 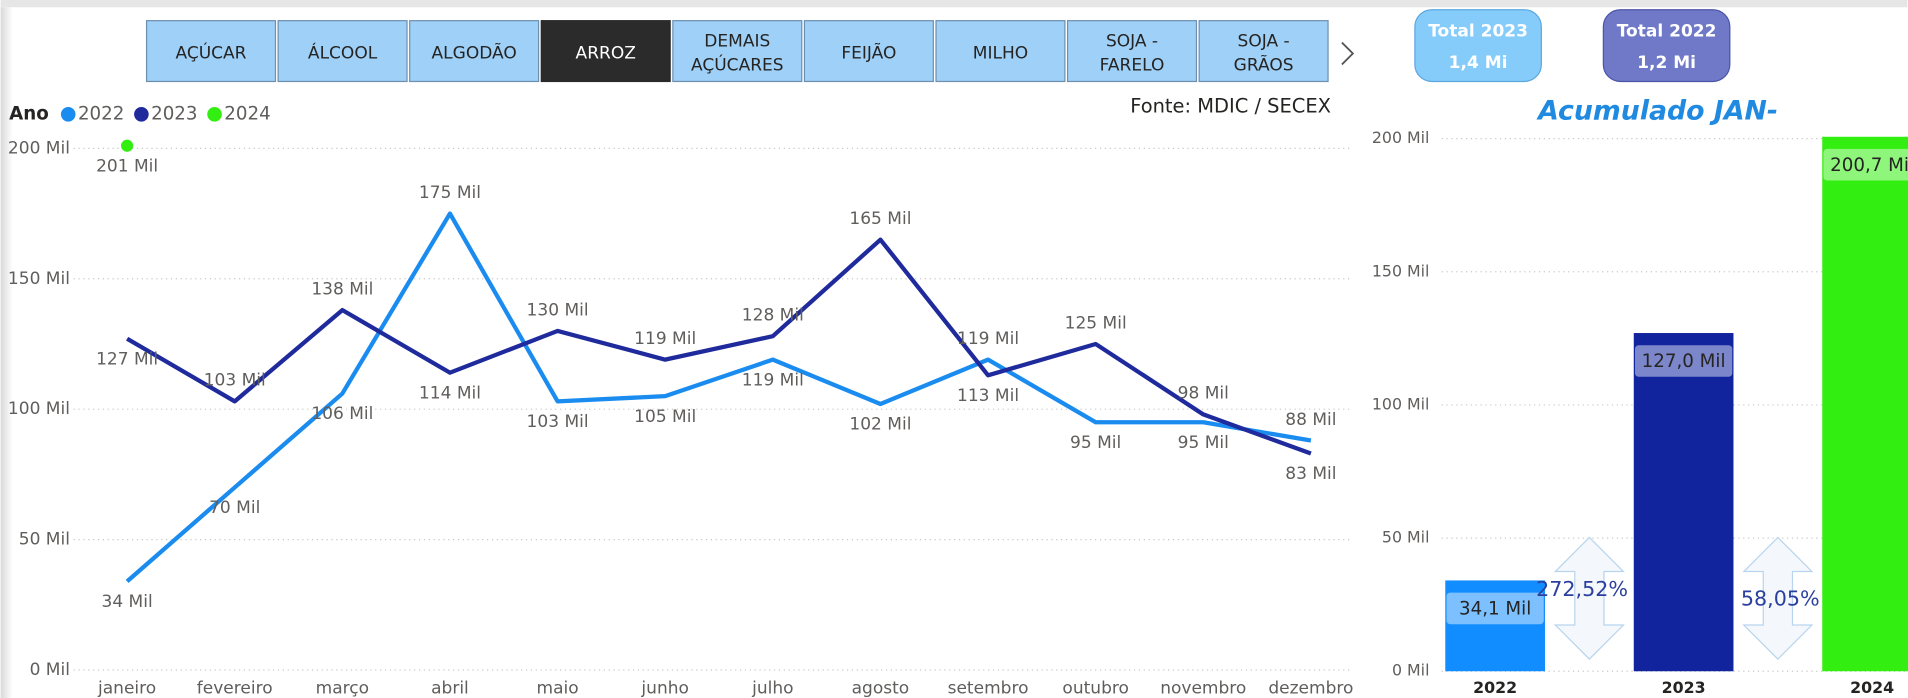 What do you see at coordinates (127, 166) in the screenshot?
I see `data-label: 201 Mil` at bounding box center [127, 166].